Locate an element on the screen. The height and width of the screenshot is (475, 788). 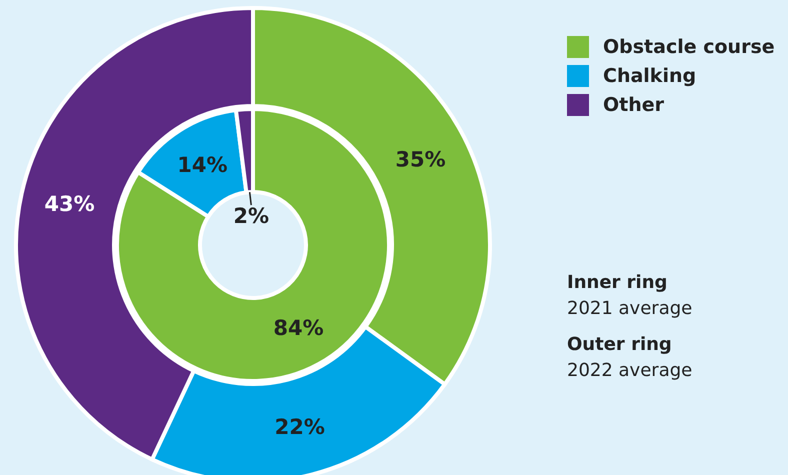
data-label: 2% is located at coordinates (251, 216).